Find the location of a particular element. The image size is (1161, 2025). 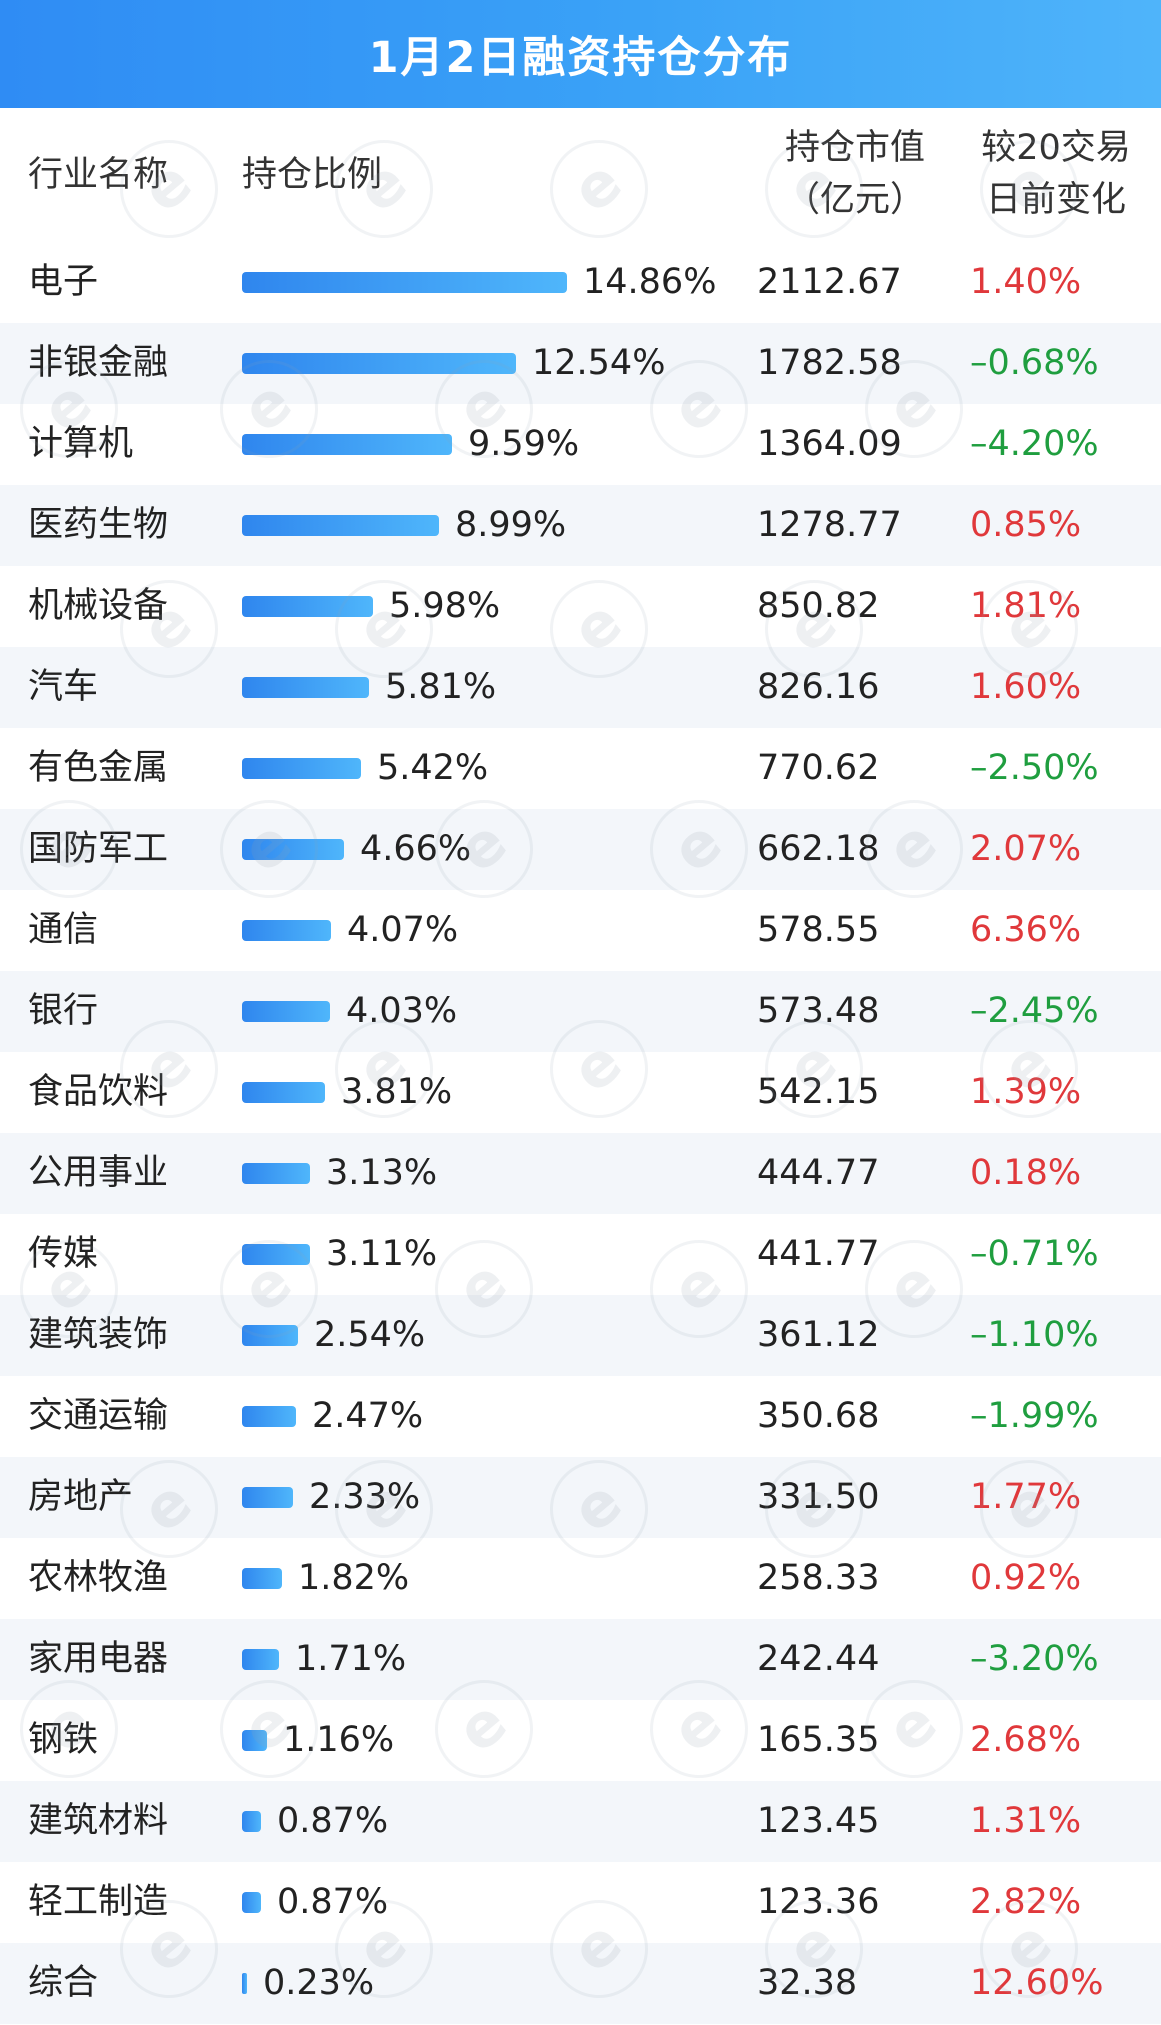

industry-name: 交通运输 is located at coordinates (98, 1416).